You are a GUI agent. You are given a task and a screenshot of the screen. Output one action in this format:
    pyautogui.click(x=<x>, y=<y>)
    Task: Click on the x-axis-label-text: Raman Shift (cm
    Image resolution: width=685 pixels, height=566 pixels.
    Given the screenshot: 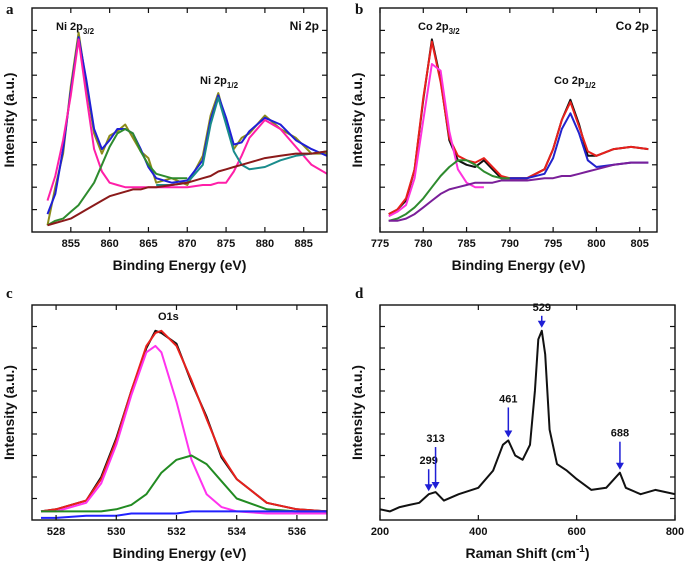 What is the action you would take?
    pyautogui.click(x=520, y=553)
    